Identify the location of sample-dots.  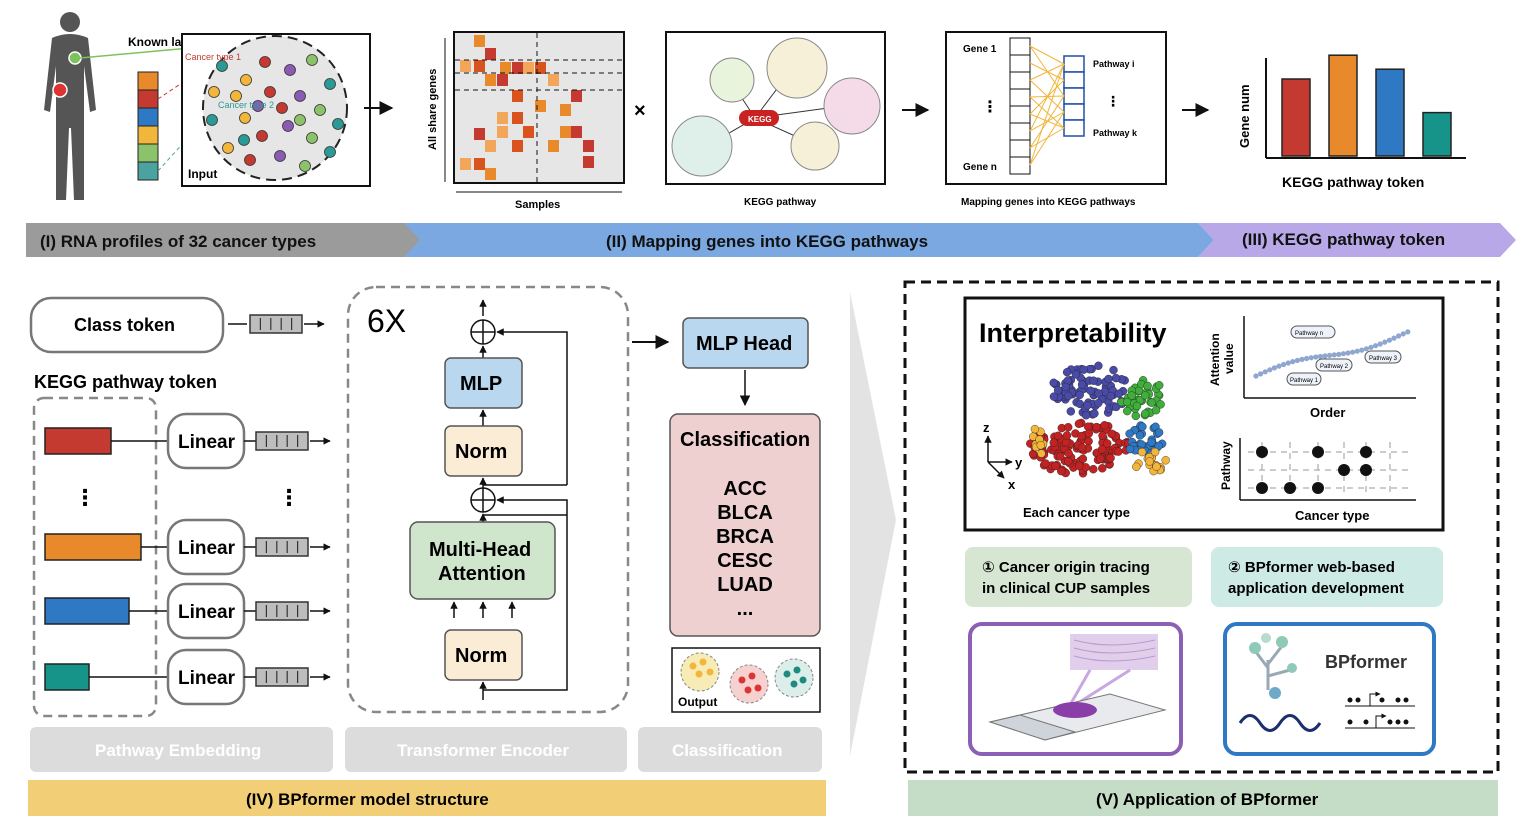
(275, 113).